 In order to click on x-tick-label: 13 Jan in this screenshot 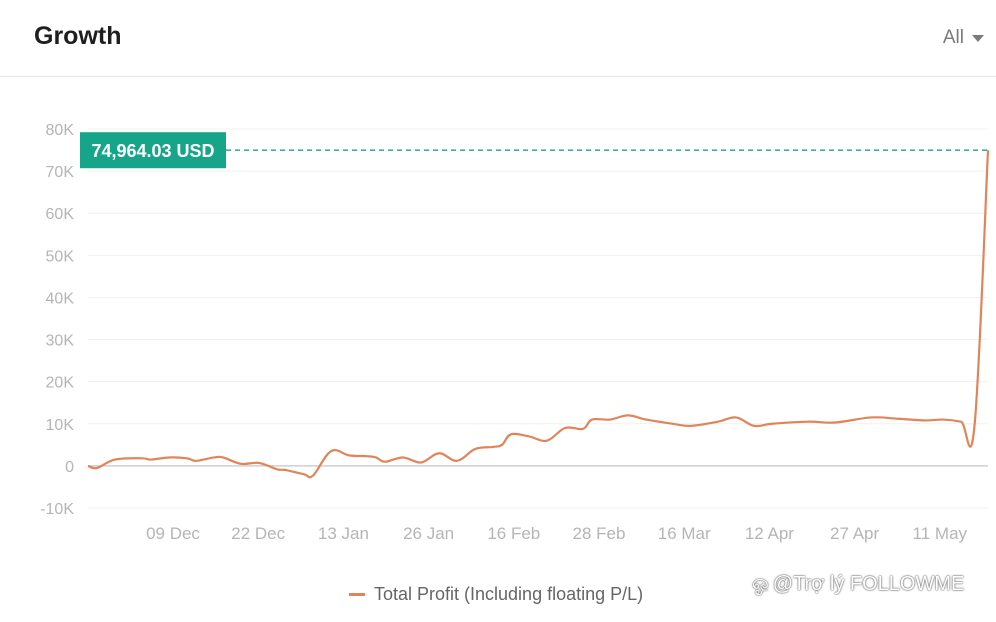, I will do `click(343, 533)`.